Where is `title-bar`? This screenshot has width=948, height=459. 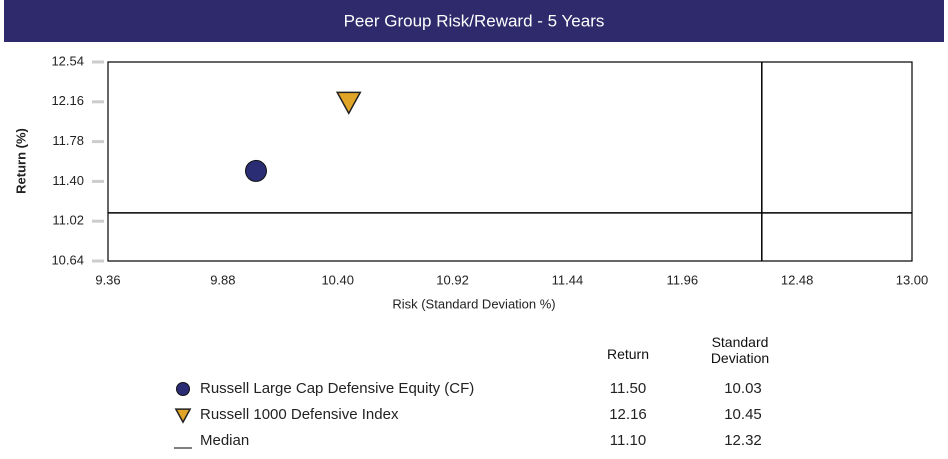 title-bar is located at coordinates (474, 21).